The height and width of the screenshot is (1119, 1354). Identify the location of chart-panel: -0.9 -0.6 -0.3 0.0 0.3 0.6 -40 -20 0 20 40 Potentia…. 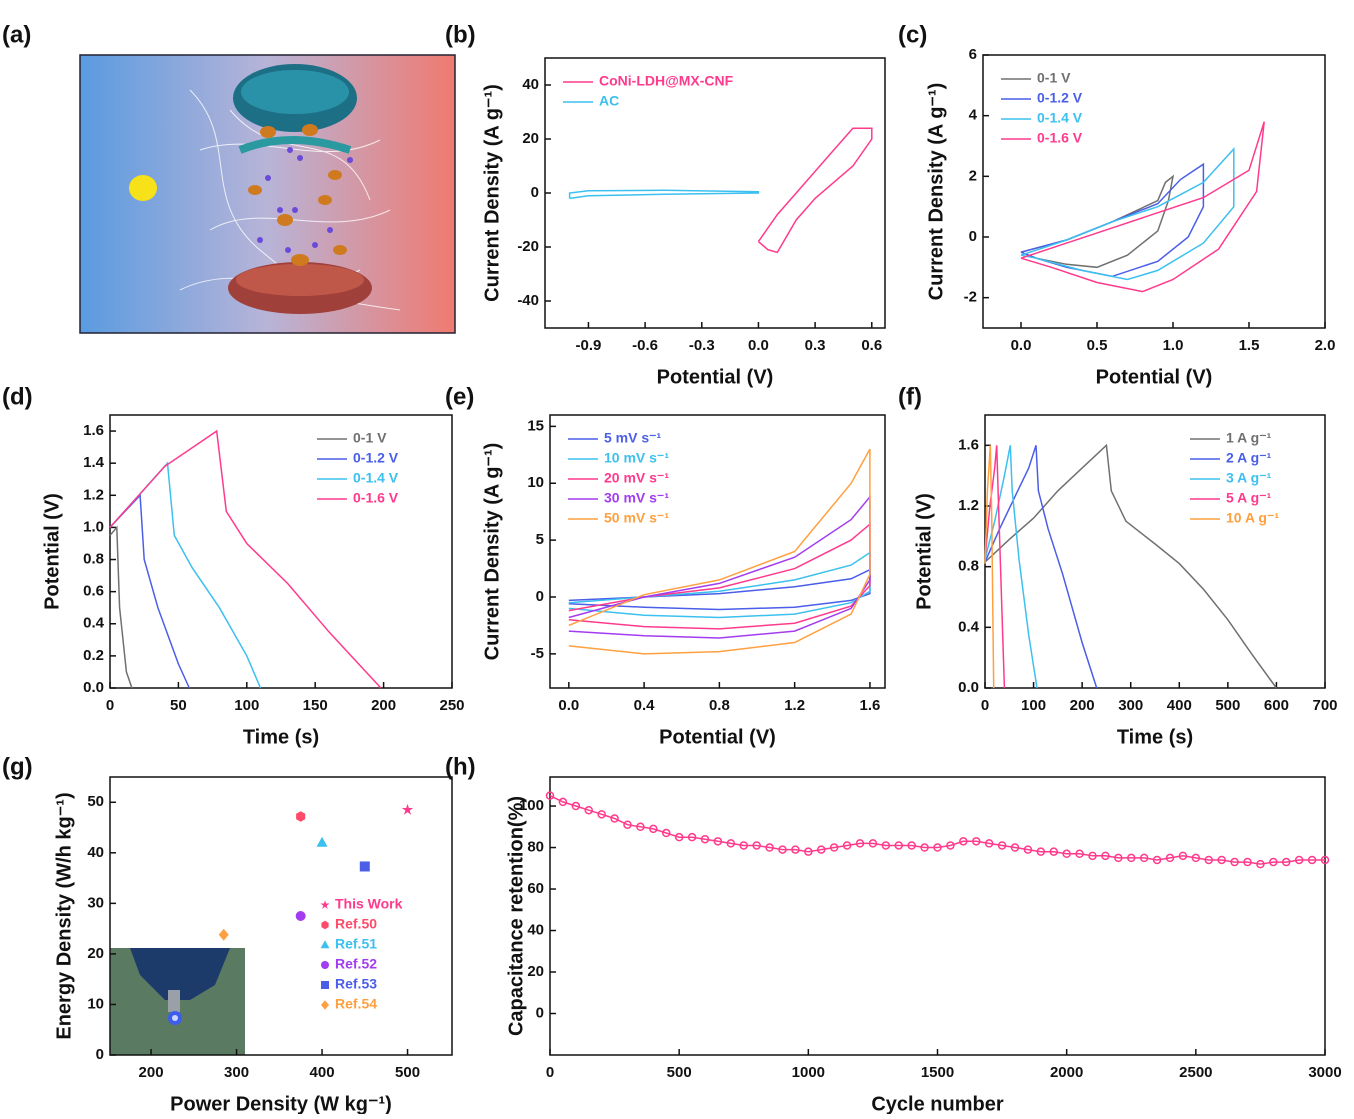
(683, 222).